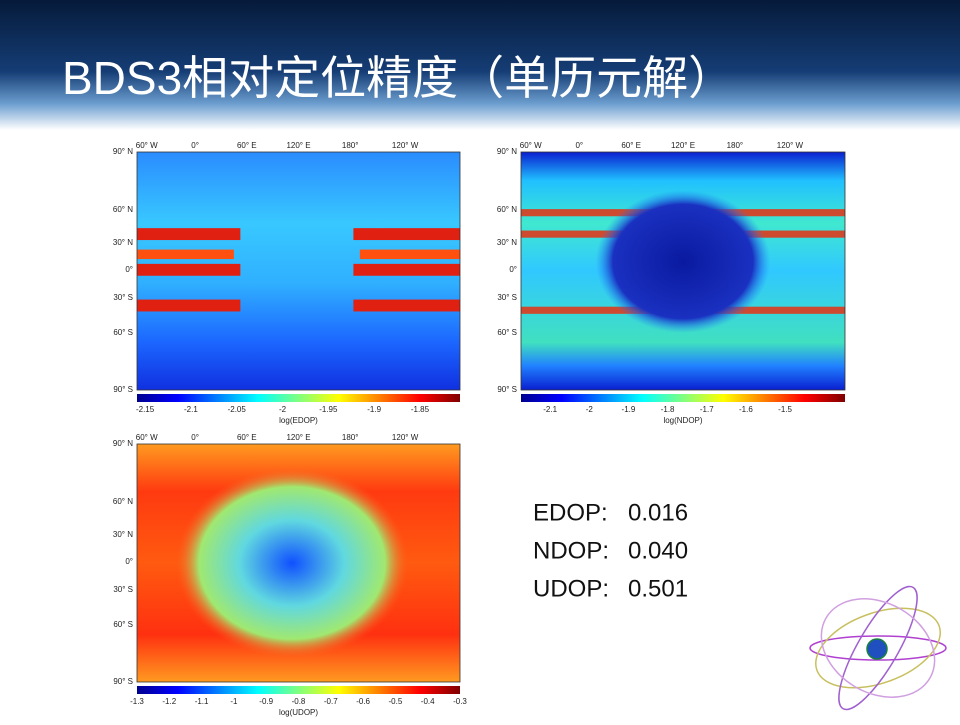  What do you see at coordinates (570, 512) in the screenshot?
I see `stat-label: EDOP:` at bounding box center [570, 512].